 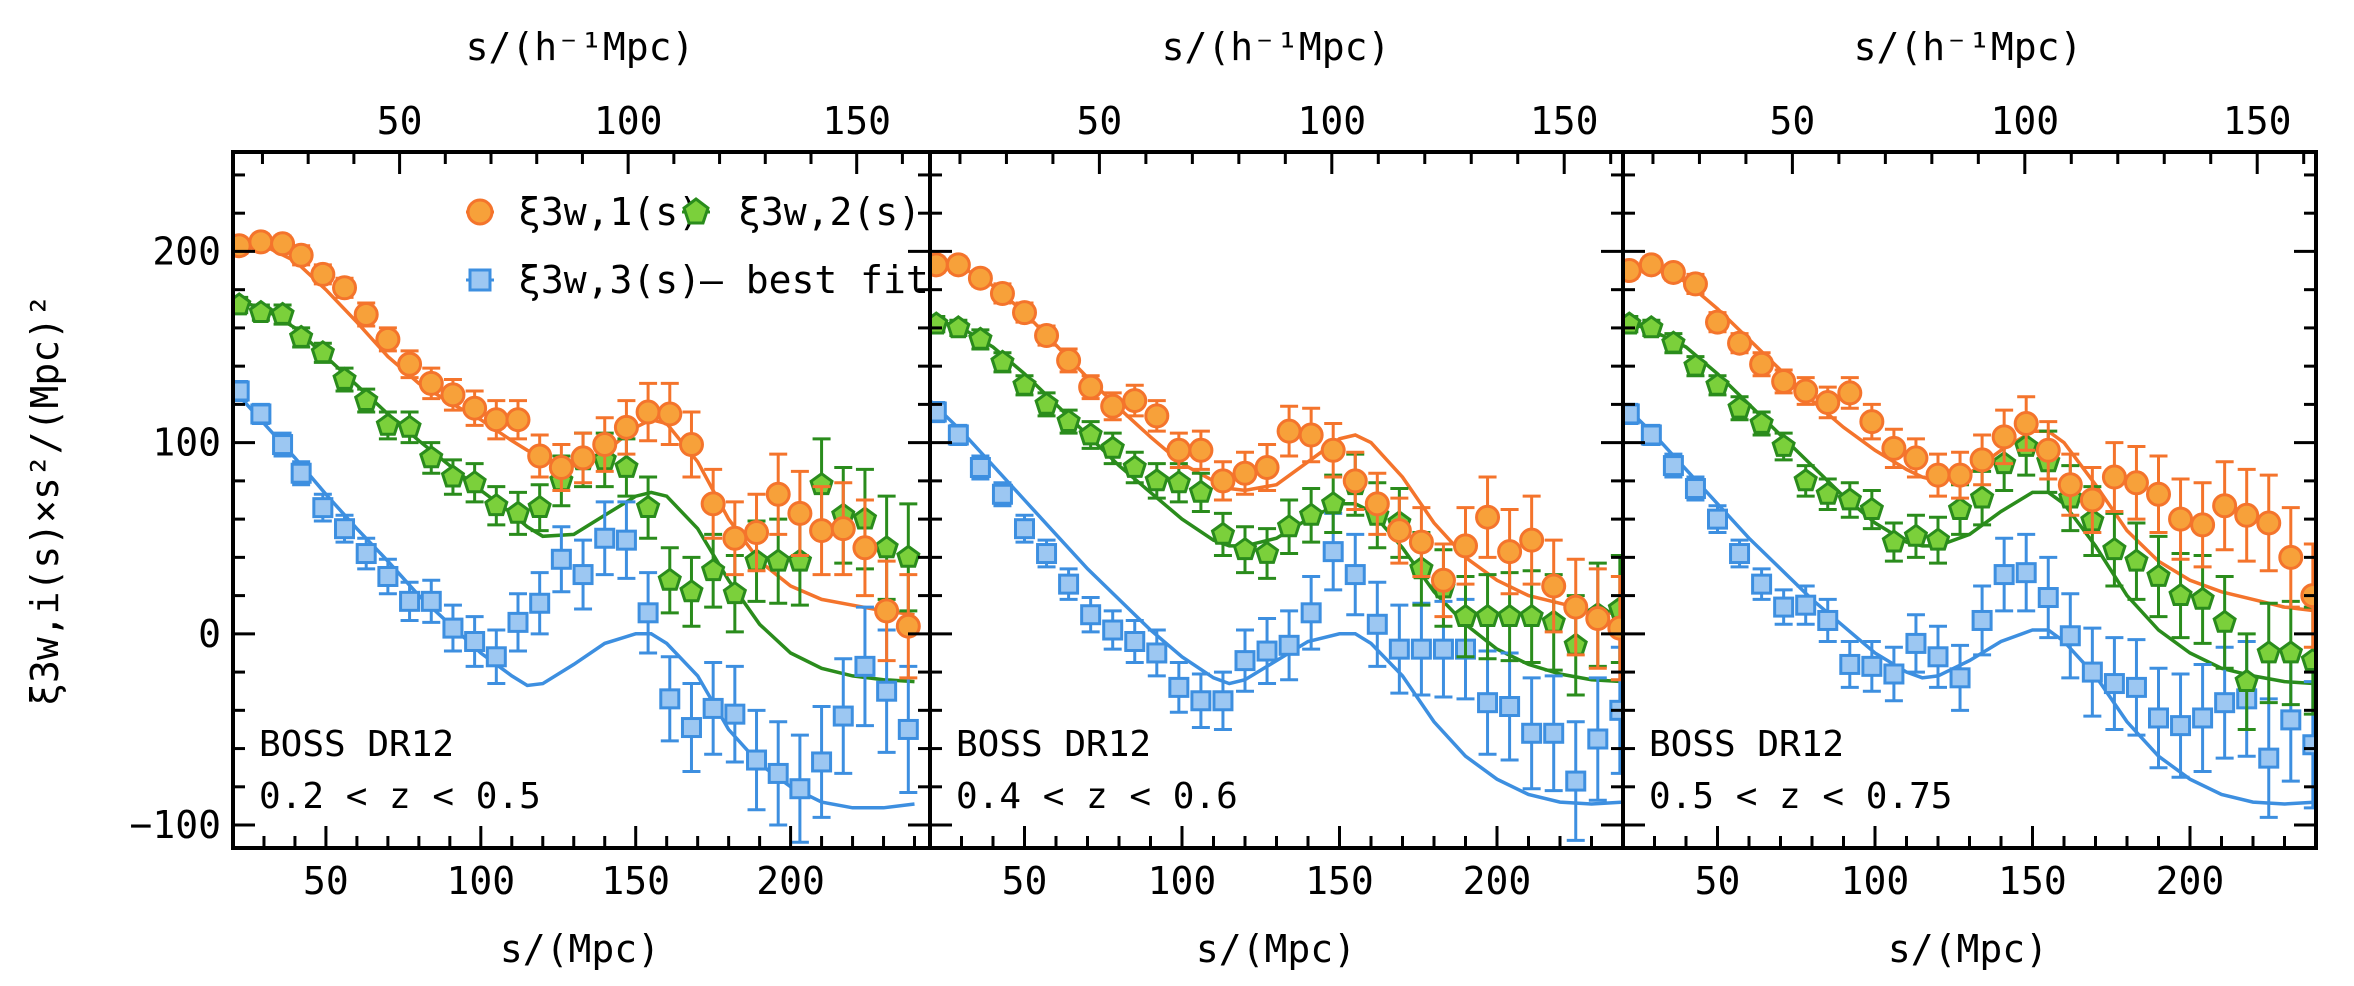 What do you see at coordinates (186, 443) in the screenshot?
I see `y-tick-label: 100` at bounding box center [186, 443].